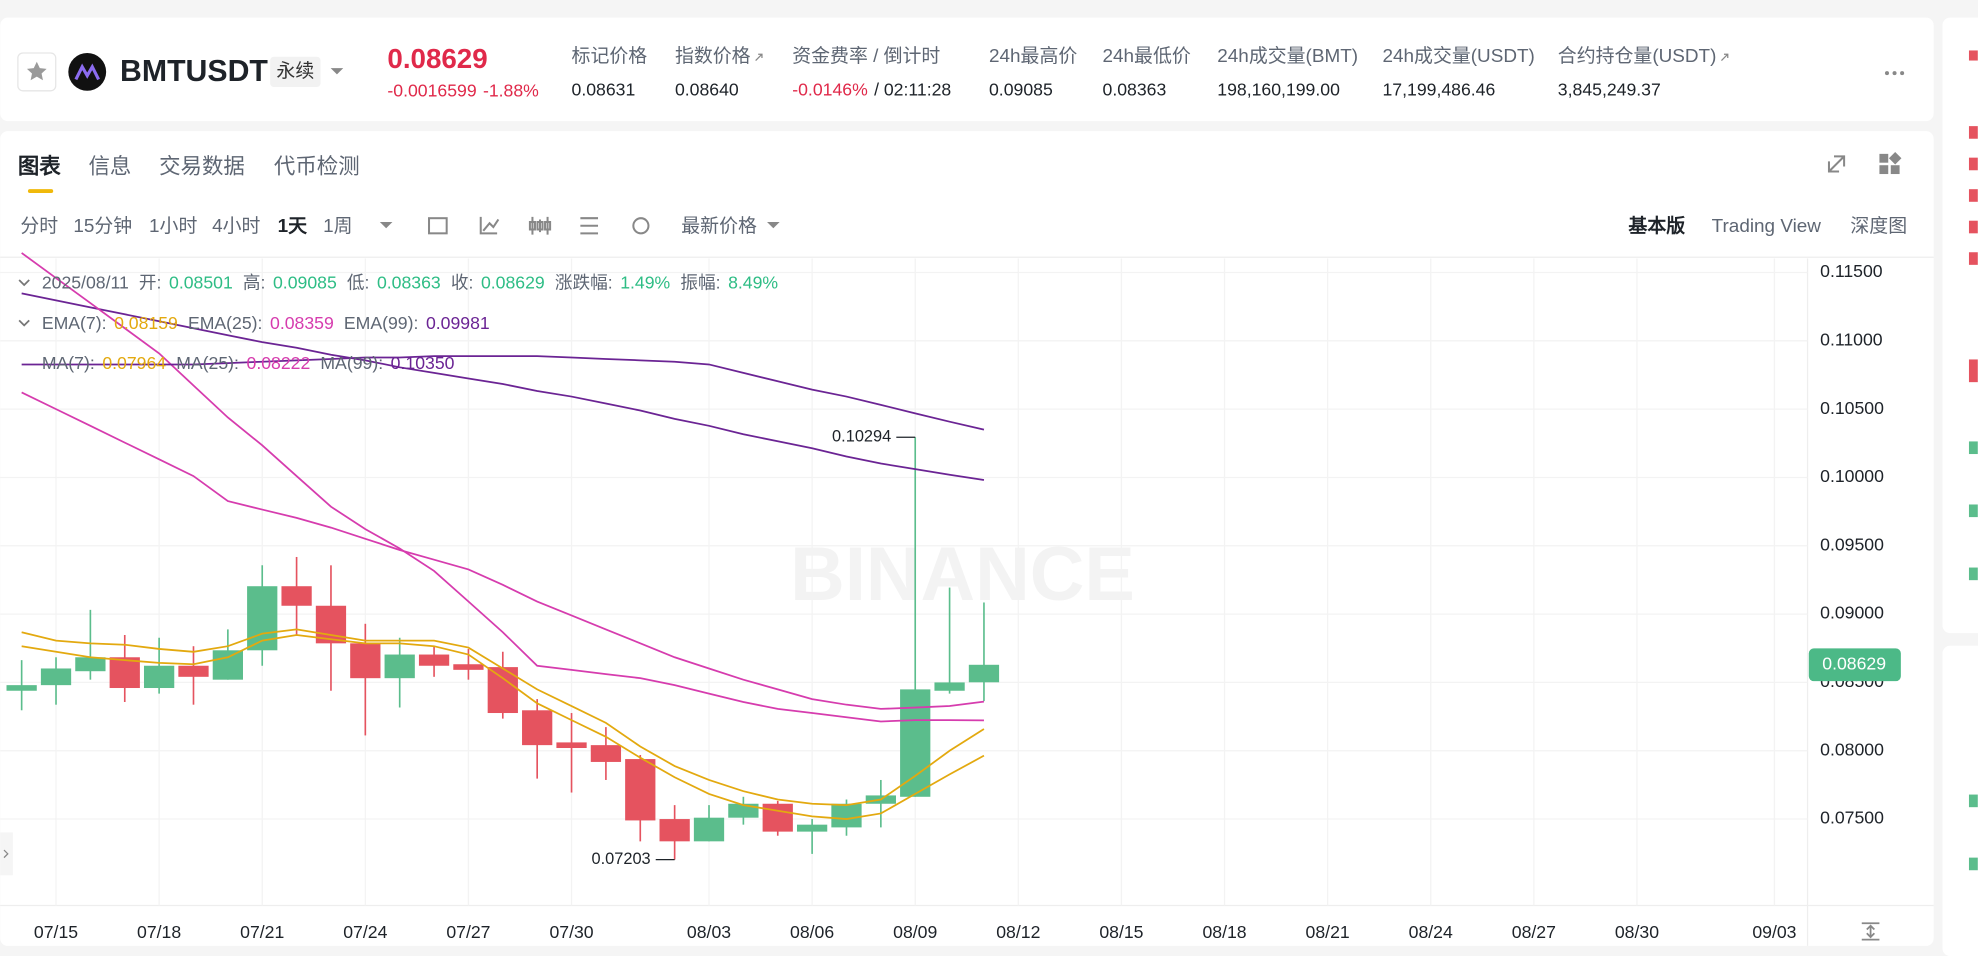 The width and height of the screenshot is (1978, 956). What do you see at coordinates (1851, 271) in the screenshot?
I see `y-tick-label: 0.11500` at bounding box center [1851, 271].